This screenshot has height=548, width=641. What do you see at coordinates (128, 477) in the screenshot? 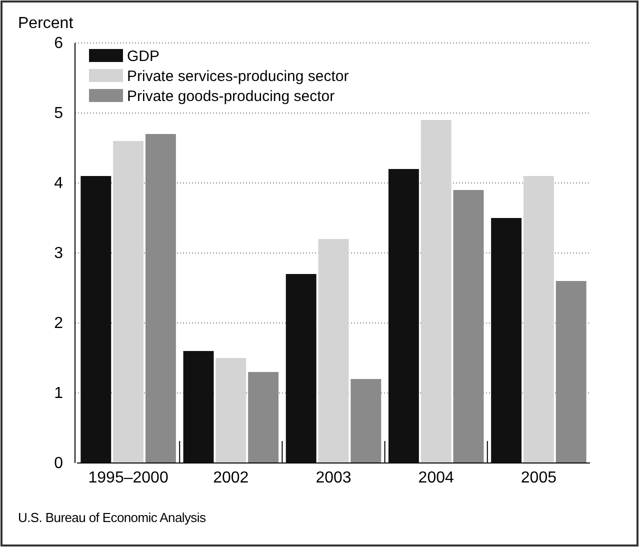
I see `x-tick-label: 1995–2000` at bounding box center [128, 477].